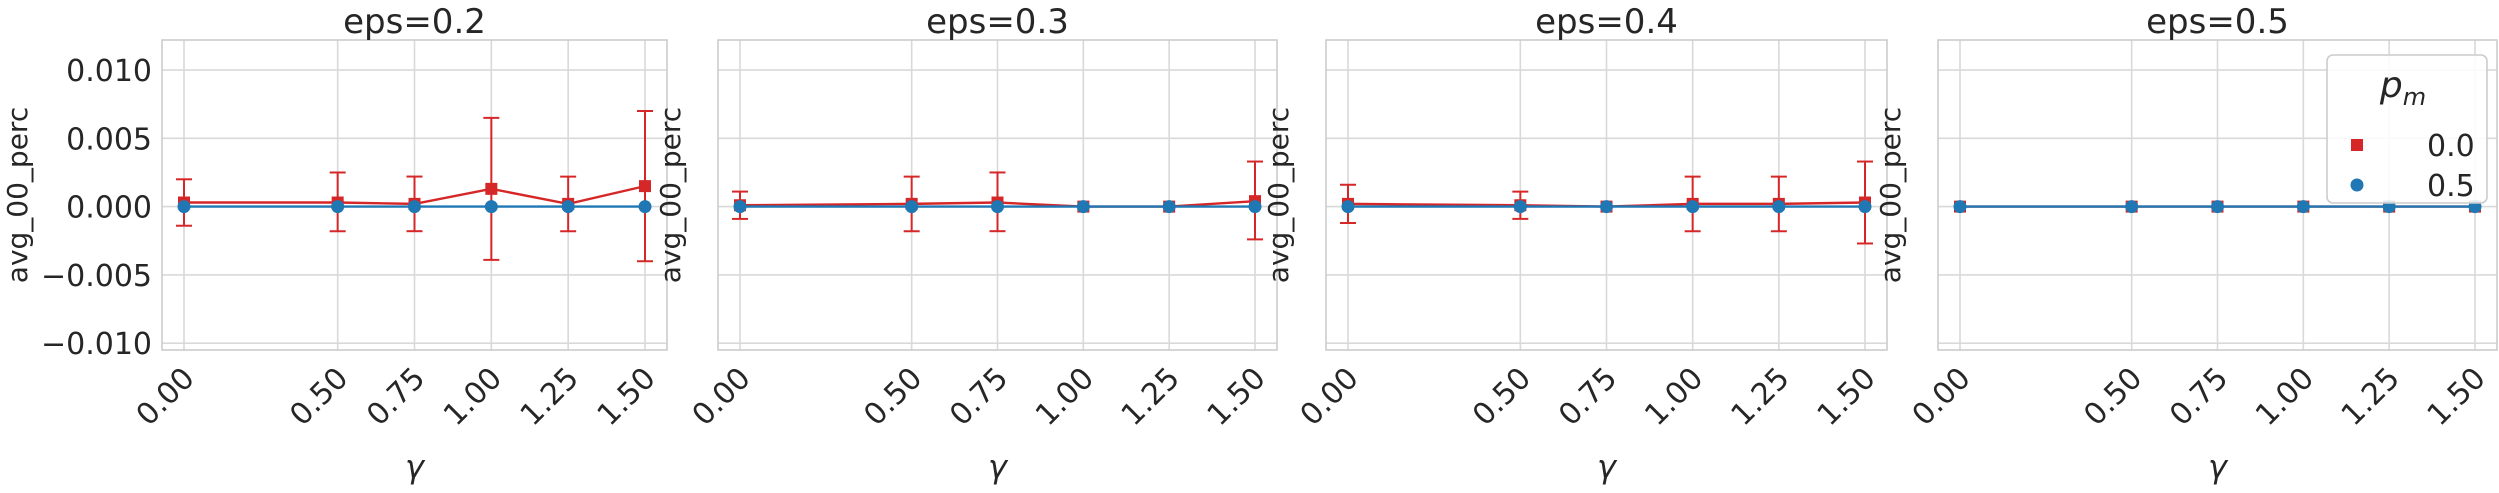  I want to click on subplot-title: eps=0.2, so click(414, 22).